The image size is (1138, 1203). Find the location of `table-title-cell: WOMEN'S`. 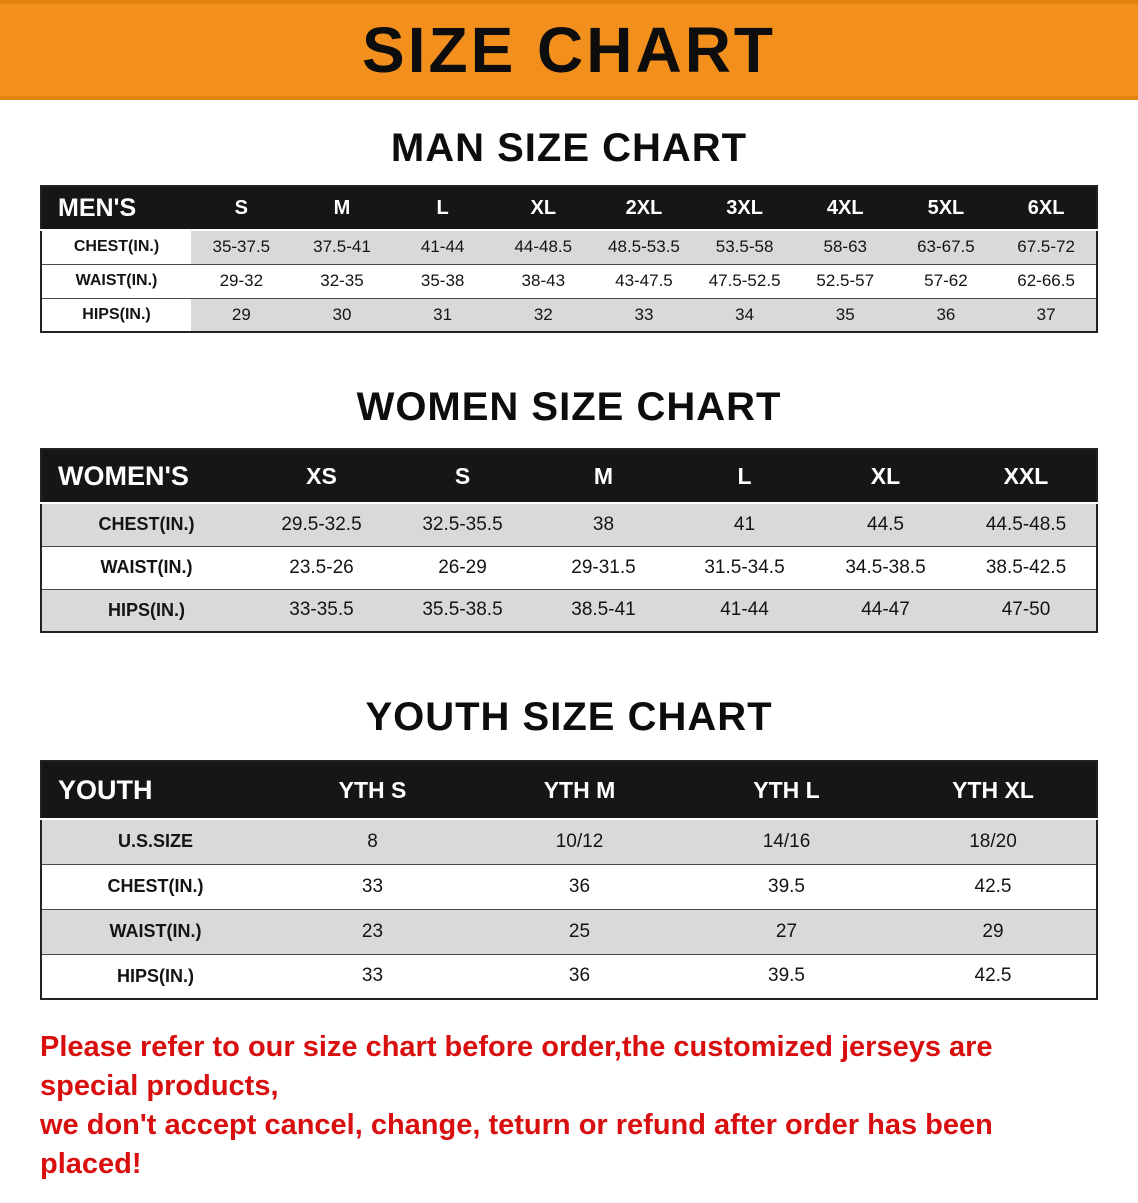

table-title-cell: WOMEN'S is located at coordinates (146, 476).